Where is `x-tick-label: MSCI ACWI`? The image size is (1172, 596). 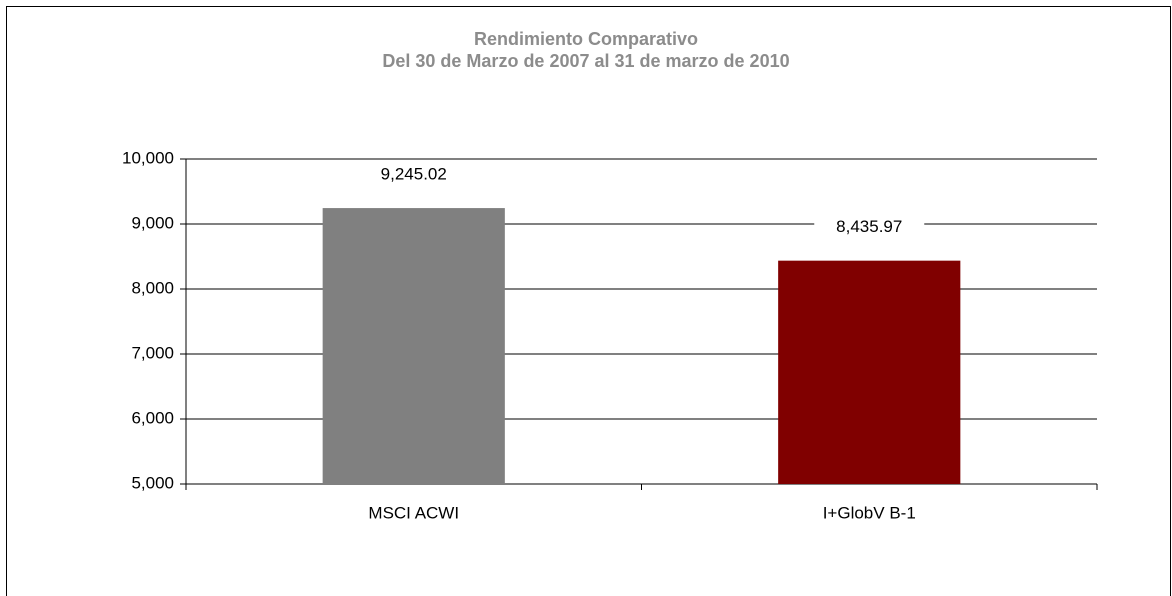 x-tick-label: MSCI ACWI is located at coordinates (413, 512).